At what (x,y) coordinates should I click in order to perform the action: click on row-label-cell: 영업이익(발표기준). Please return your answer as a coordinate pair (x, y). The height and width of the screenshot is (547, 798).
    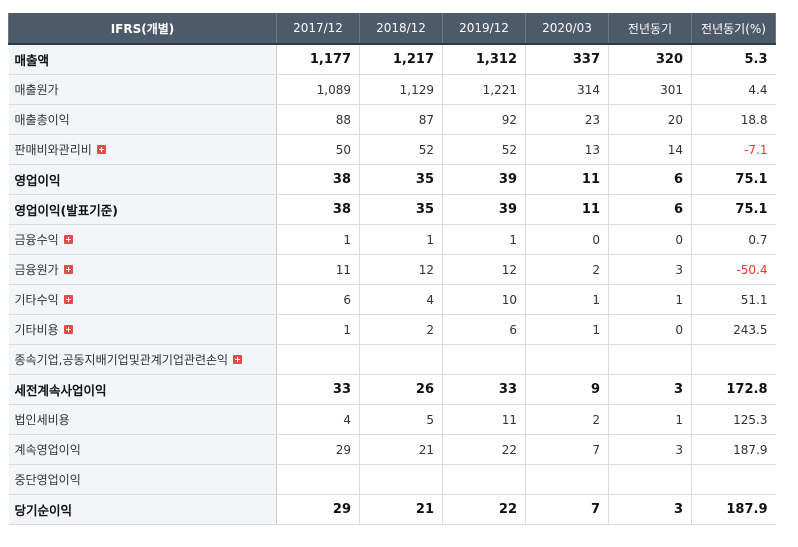
    Looking at the image, I should click on (142, 209).